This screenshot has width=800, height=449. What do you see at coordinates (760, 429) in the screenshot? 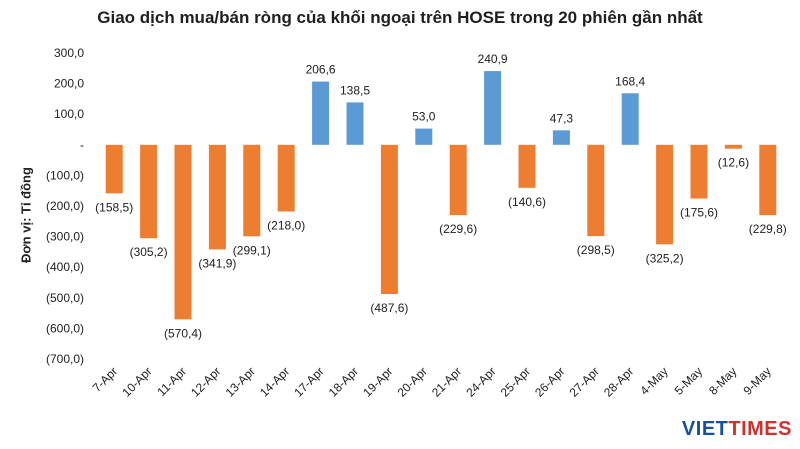
I see `logo-part2: TIMES` at bounding box center [760, 429].